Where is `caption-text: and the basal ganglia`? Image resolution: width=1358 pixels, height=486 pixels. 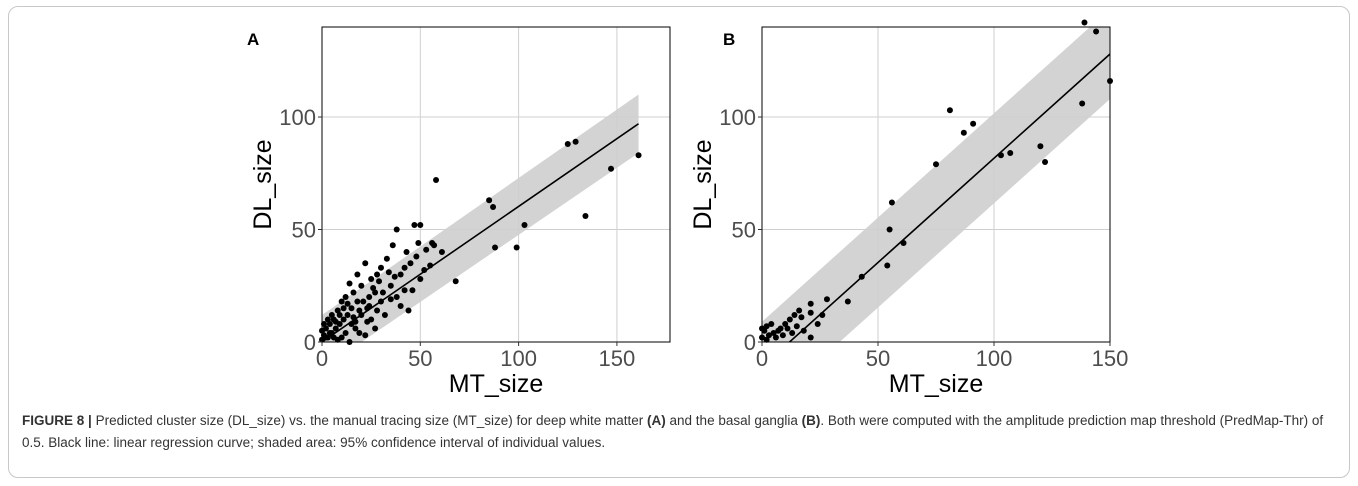 caption-text: and the basal ganglia is located at coordinates (733, 420).